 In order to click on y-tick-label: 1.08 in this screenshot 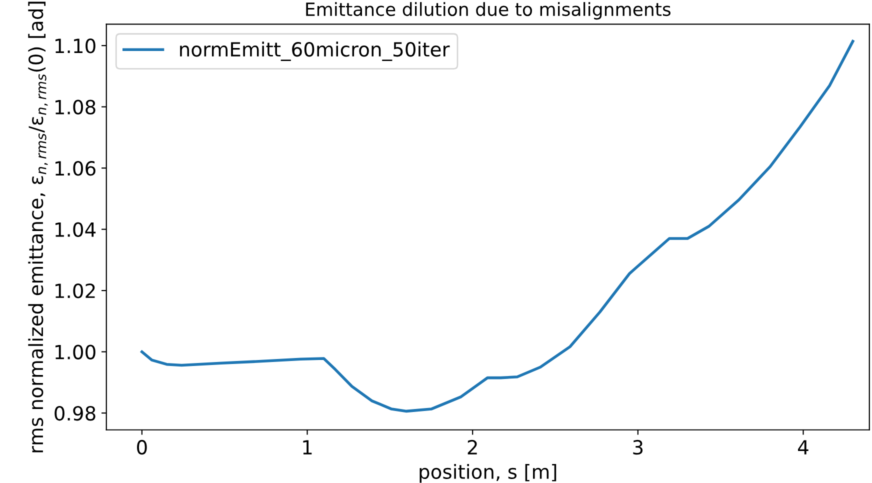, I will do `click(76, 107)`.